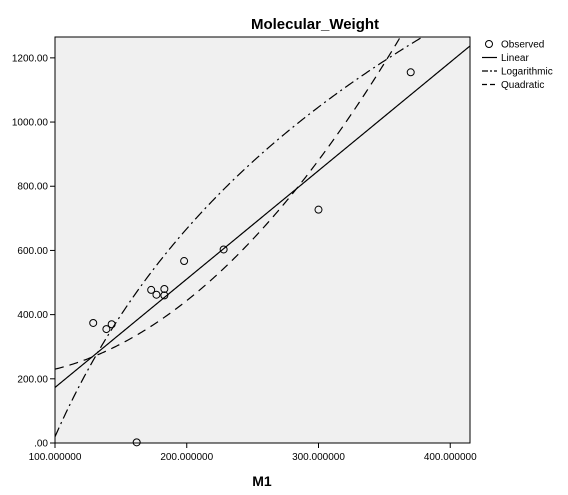 Image resolution: width=568 pixels, height=495 pixels. What do you see at coordinates (30, 58) in the screenshot?
I see `y-tick-label: 1200.00` at bounding box center [30, 58].